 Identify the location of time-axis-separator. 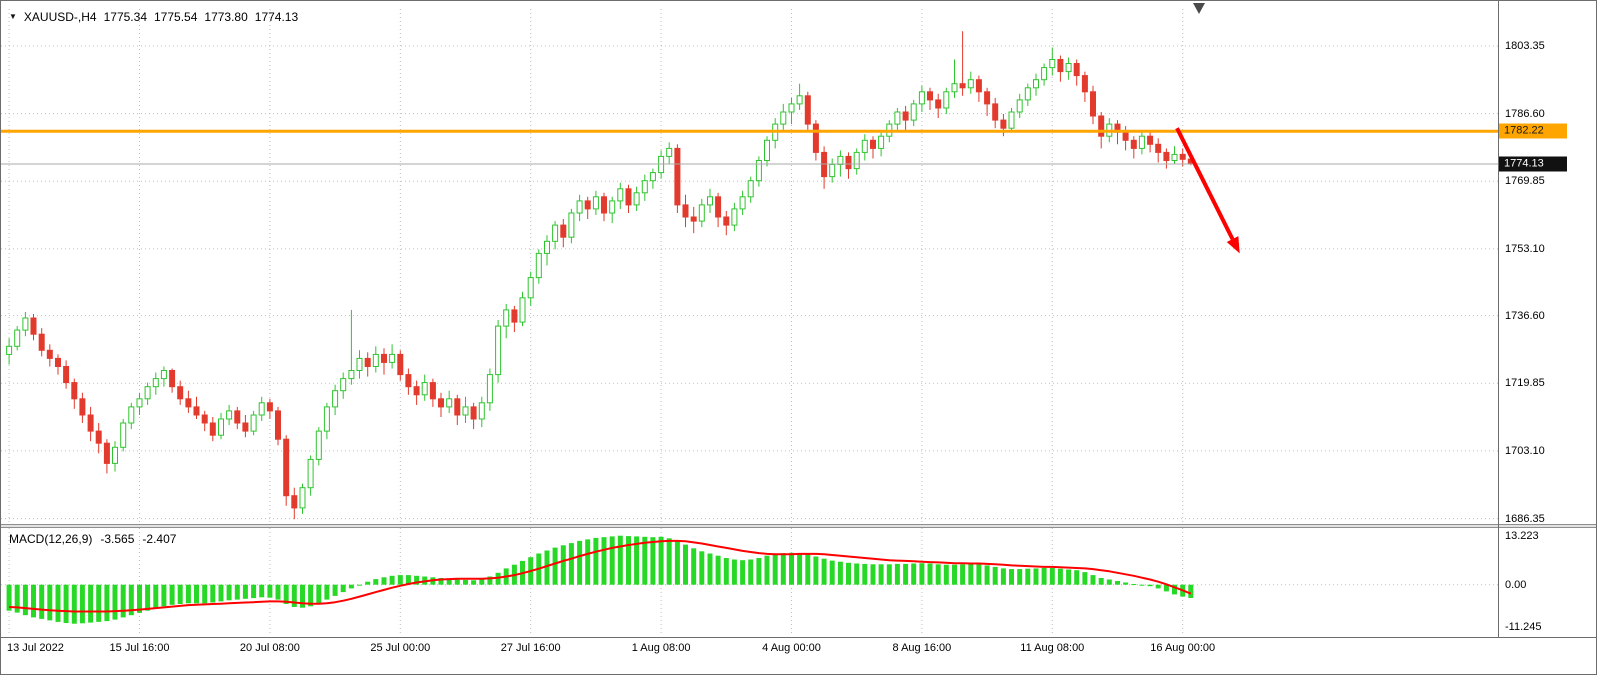
(798, 637).